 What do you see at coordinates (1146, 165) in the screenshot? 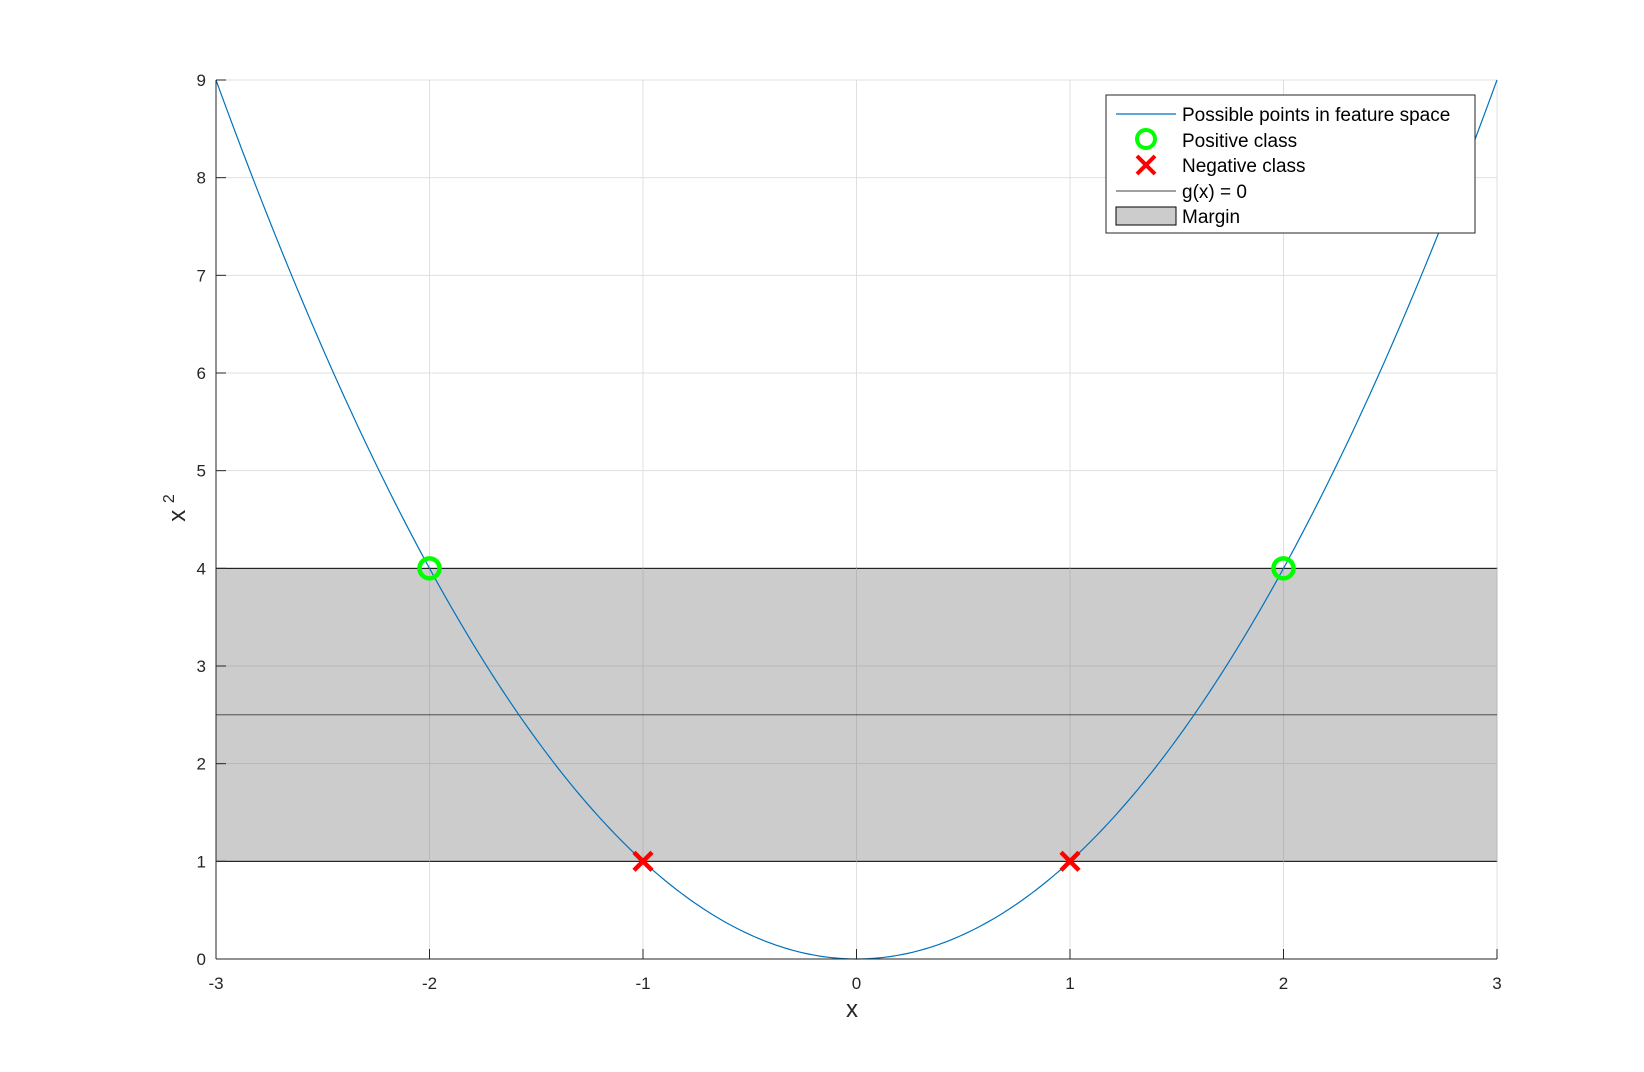
I see `legend-marker-negative` at bounding box center [1146, 165].